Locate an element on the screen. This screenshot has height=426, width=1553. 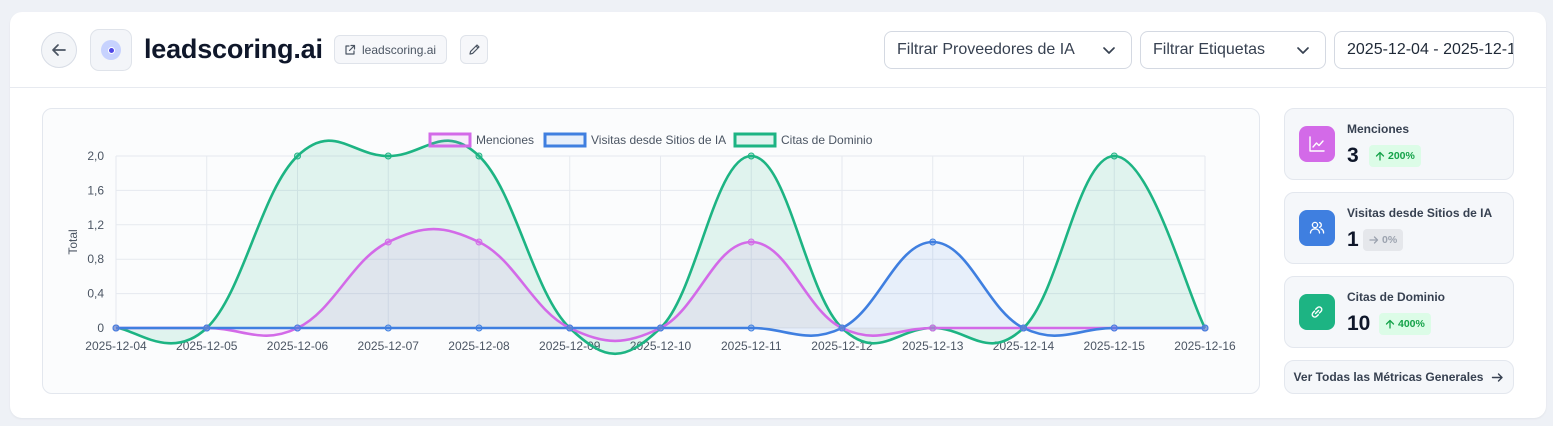
y-tick-label: 0 is located at coordinates (100, 328).